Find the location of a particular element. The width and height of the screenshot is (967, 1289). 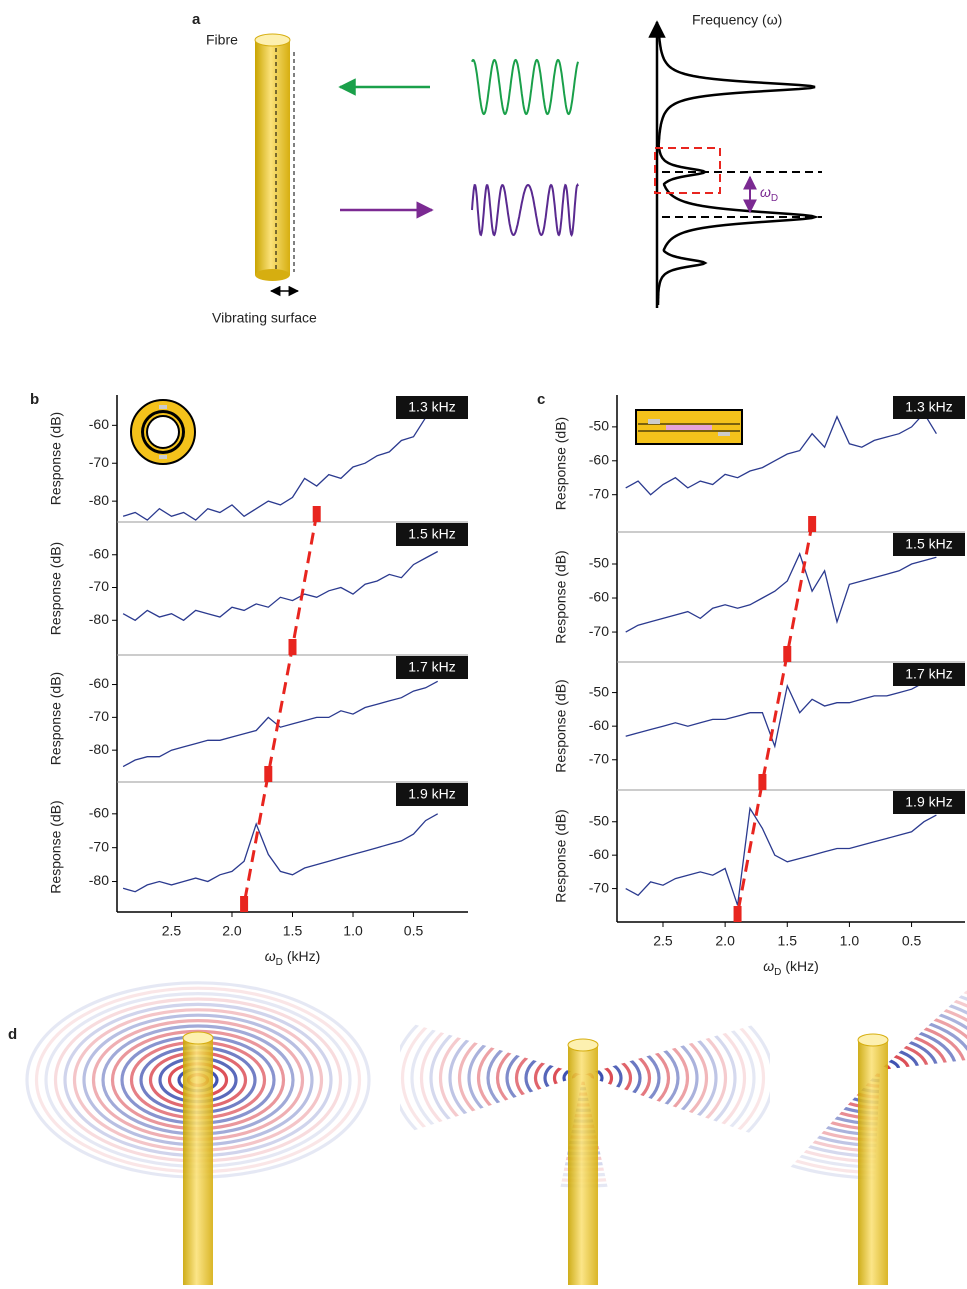

x-tick-label: 0.5 is located at coordinates (912, 941).